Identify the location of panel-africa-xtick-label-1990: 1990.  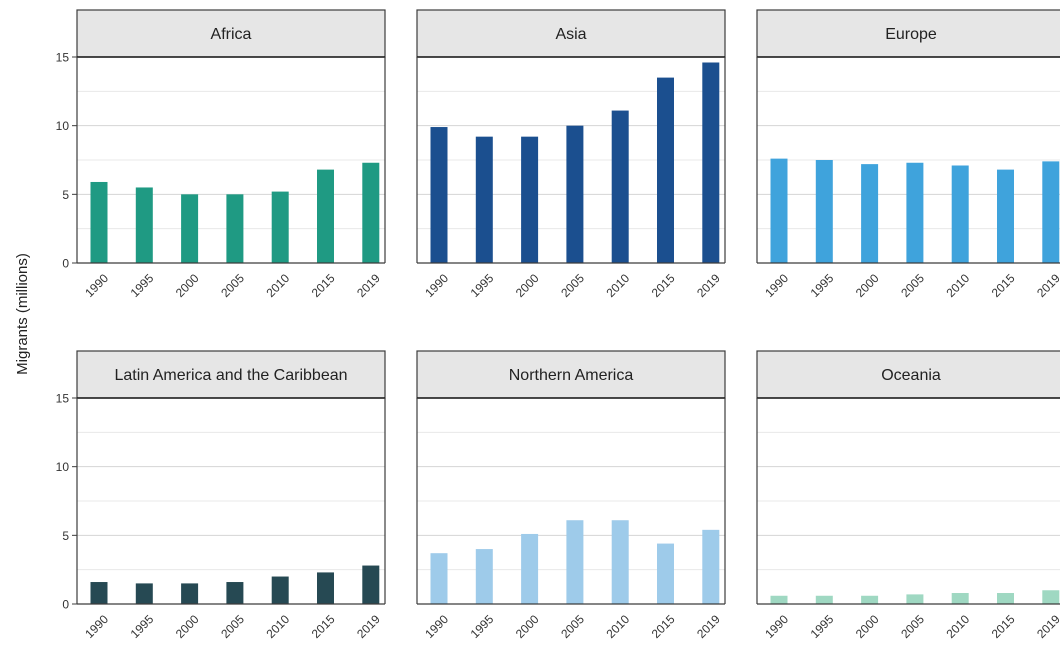
(96, 285).